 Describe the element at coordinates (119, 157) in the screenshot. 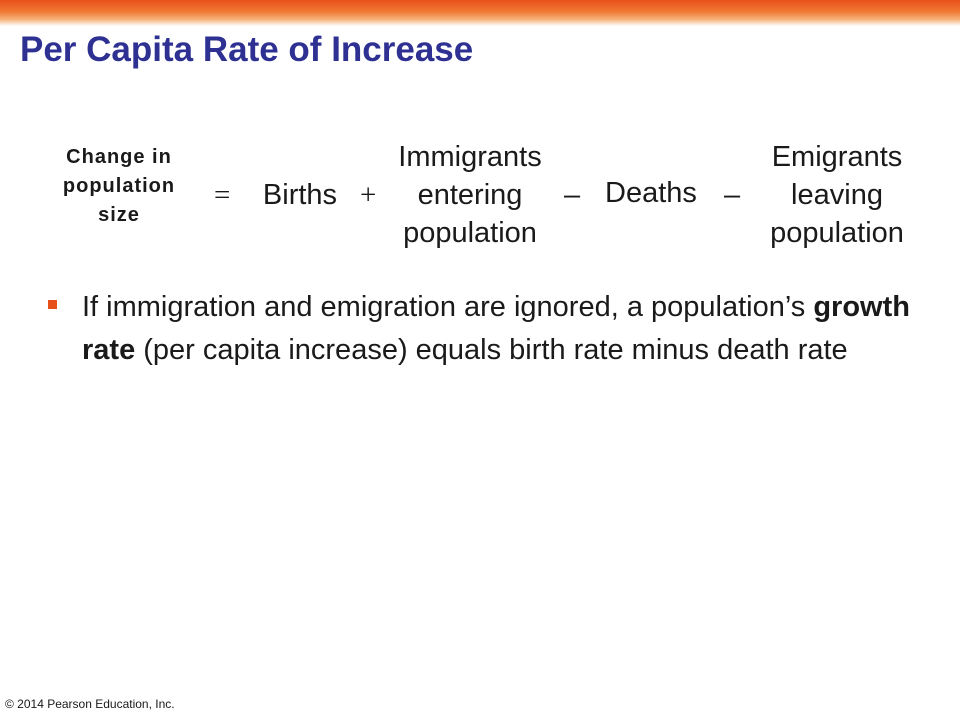

I see `equation-lhs-line-1: Change in` at that location.